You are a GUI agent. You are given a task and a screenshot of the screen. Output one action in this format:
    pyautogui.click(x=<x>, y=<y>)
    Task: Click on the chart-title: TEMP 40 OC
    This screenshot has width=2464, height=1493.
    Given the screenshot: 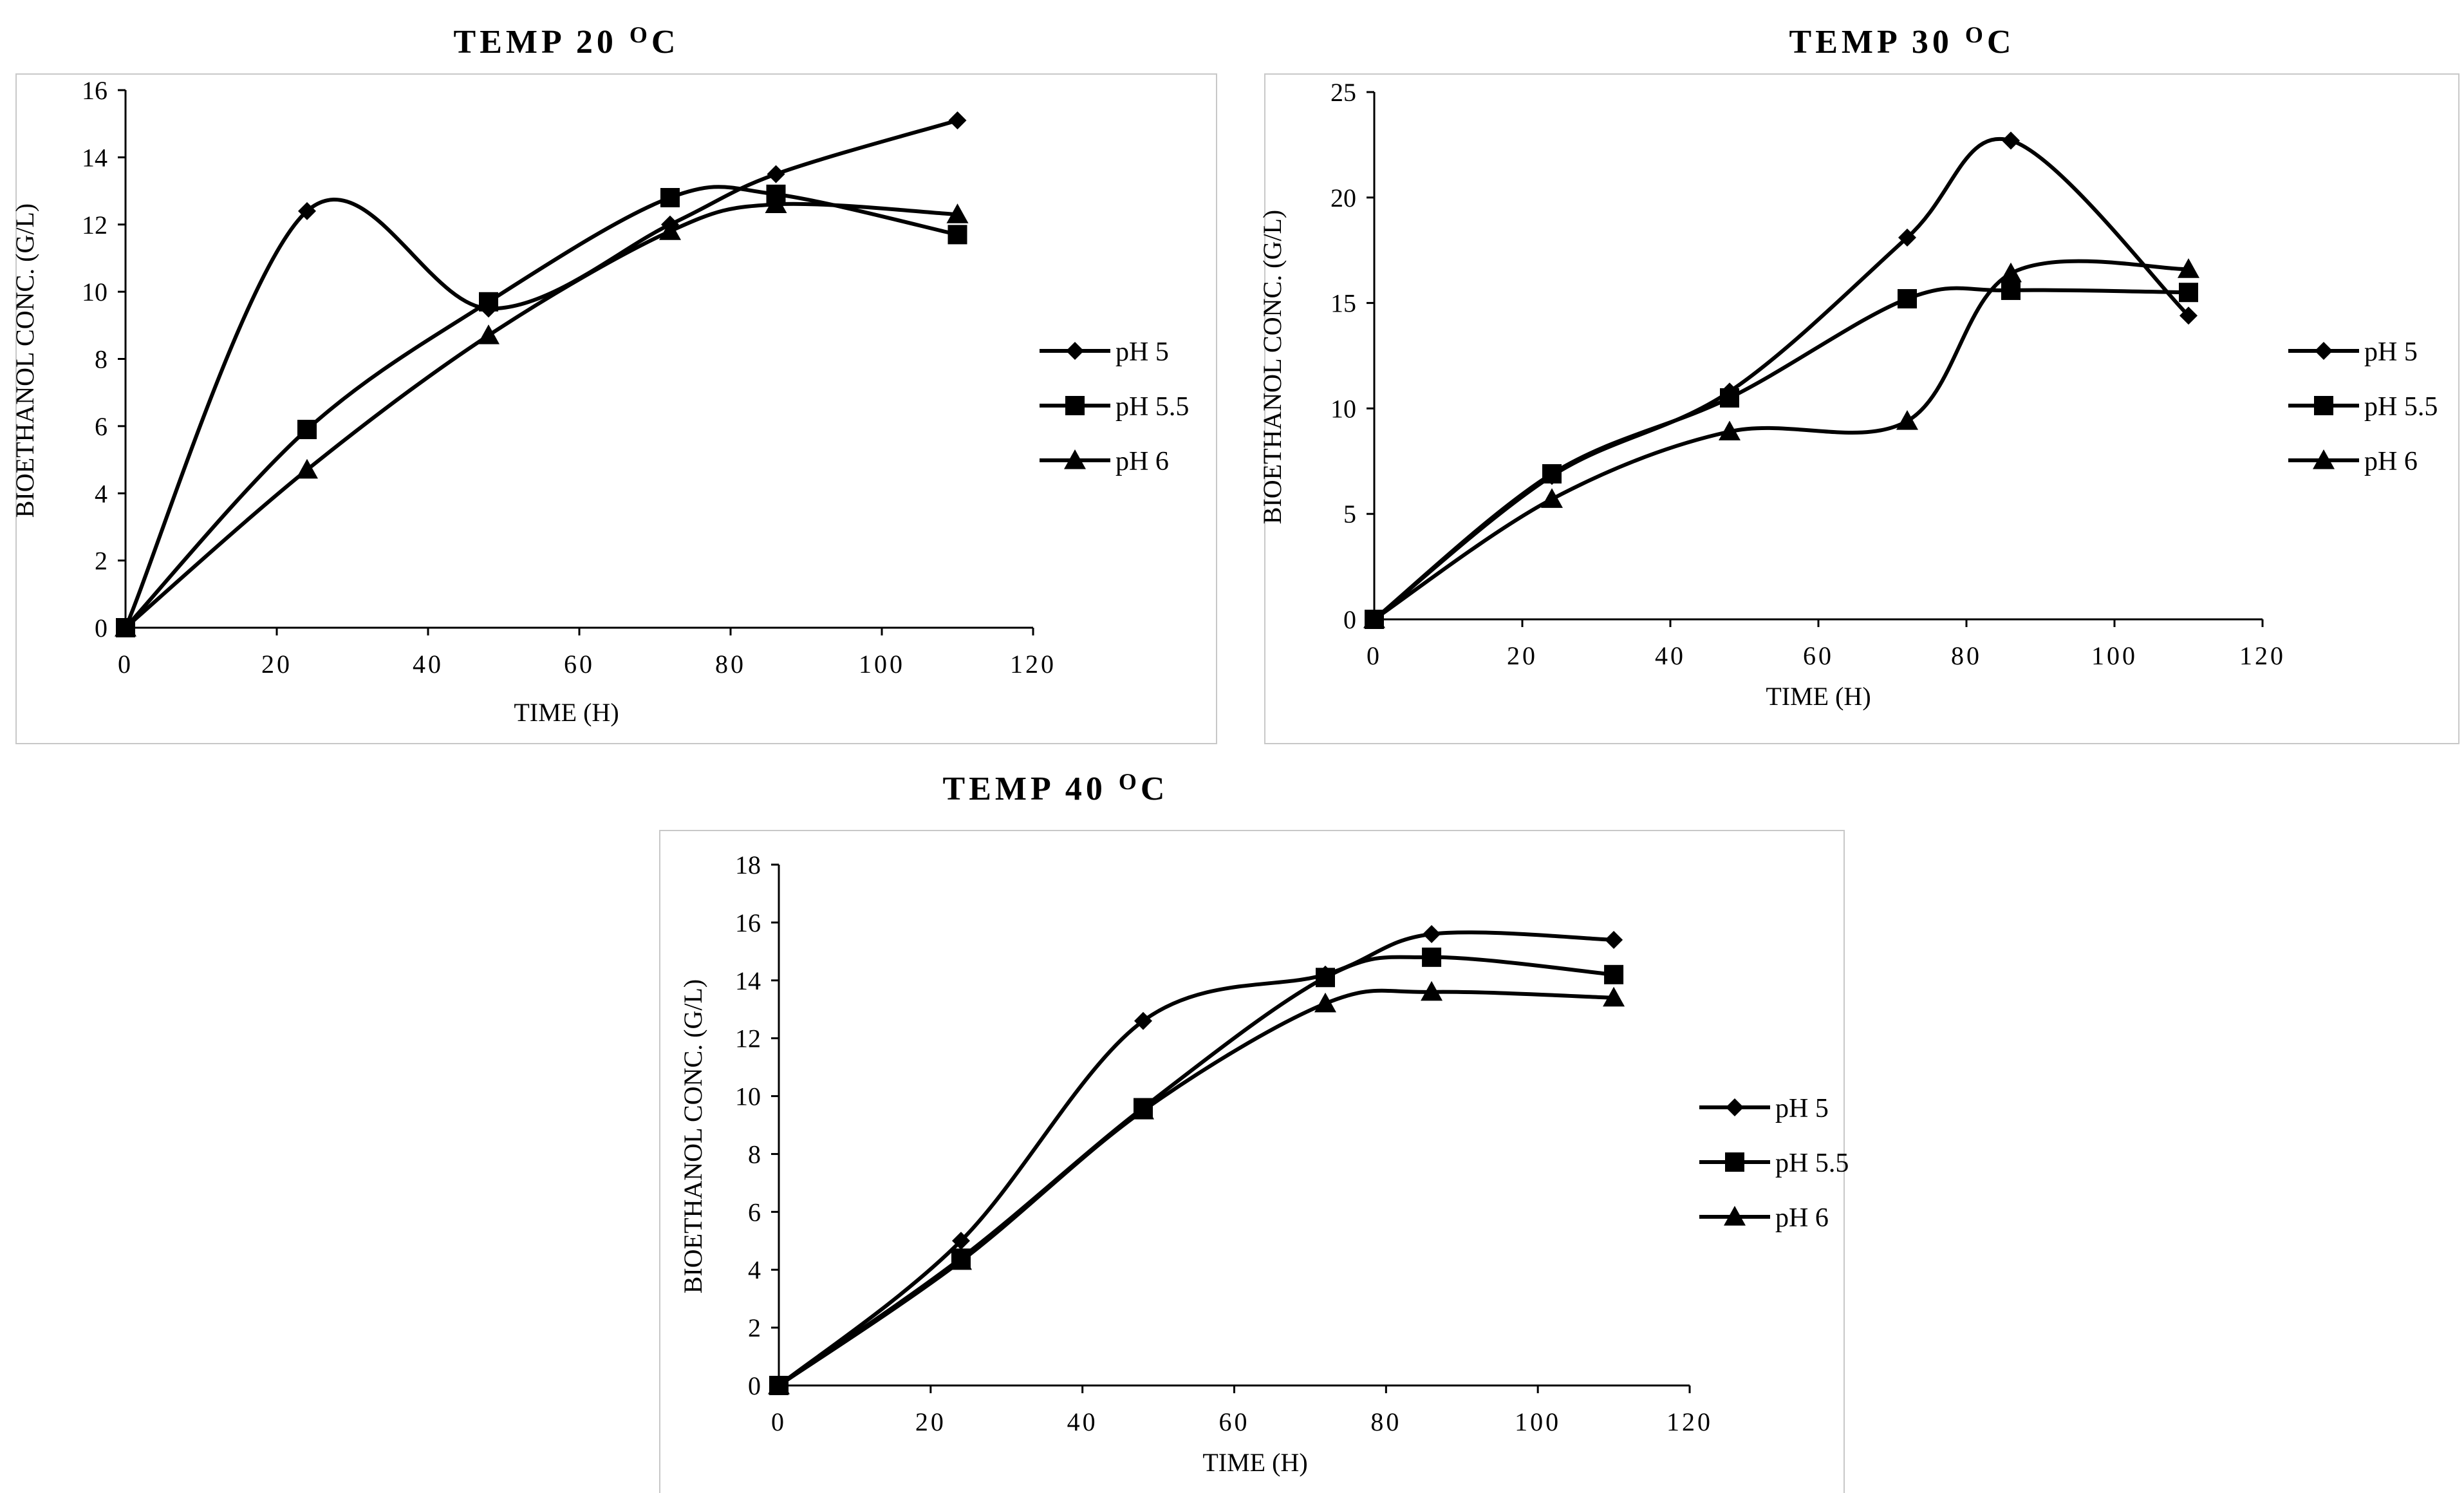 What is the action you would take?
    pyautogui.click(x=1056, y=788)
    